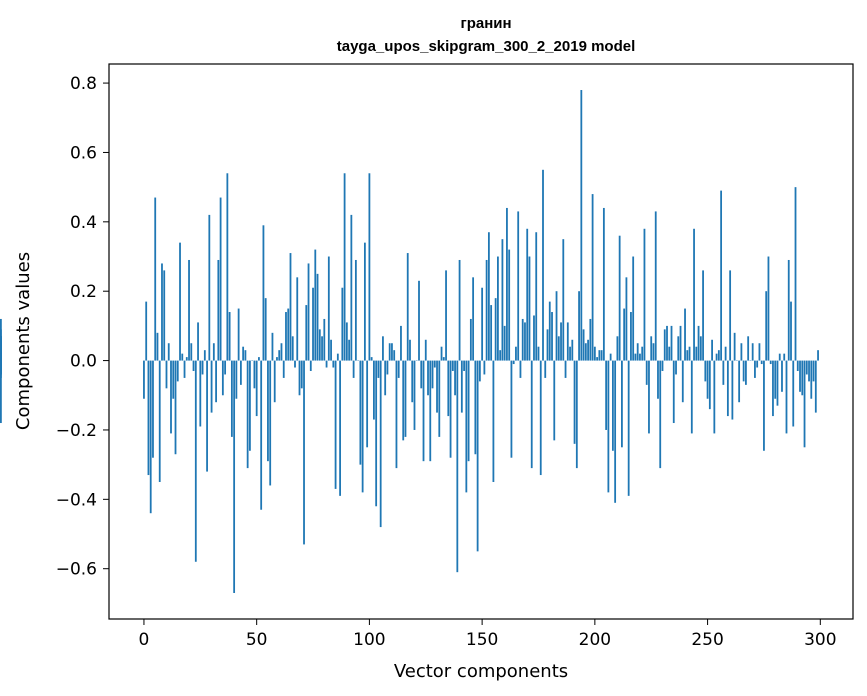  What do you see at coordinates (595, 640) in the screenshot?
I see `x-tick-label: 200` at bounding box center [595, 640].